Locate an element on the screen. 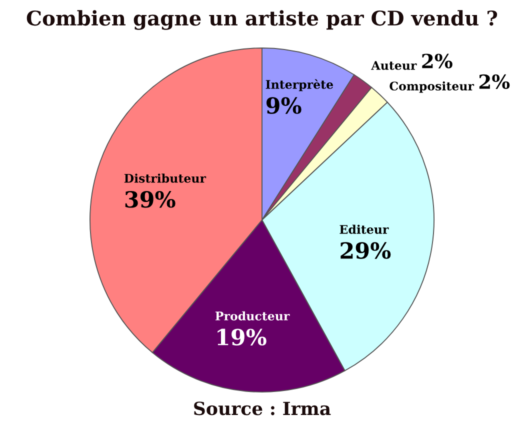 Image resolution: width=524 pixels, height=429 pixels. slice-label: Interprète is located at coordinates (300, 85).